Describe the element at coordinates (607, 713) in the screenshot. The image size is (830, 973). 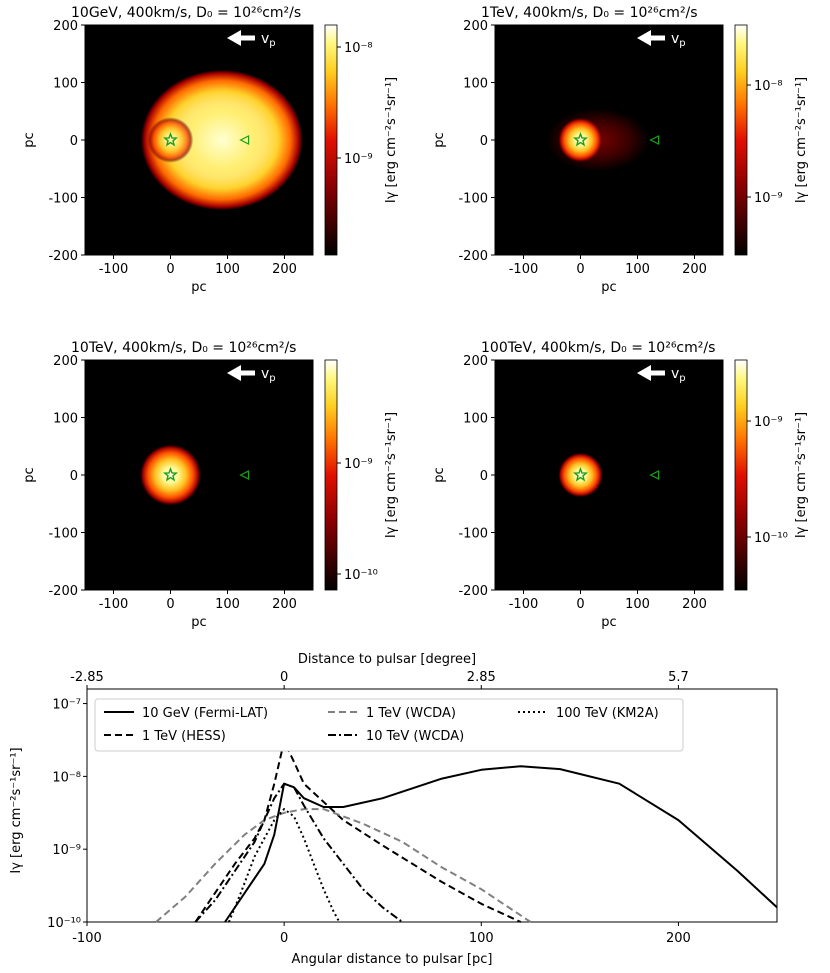
I see `legend-label-5: 100 TeV (KM2A)` at that location.